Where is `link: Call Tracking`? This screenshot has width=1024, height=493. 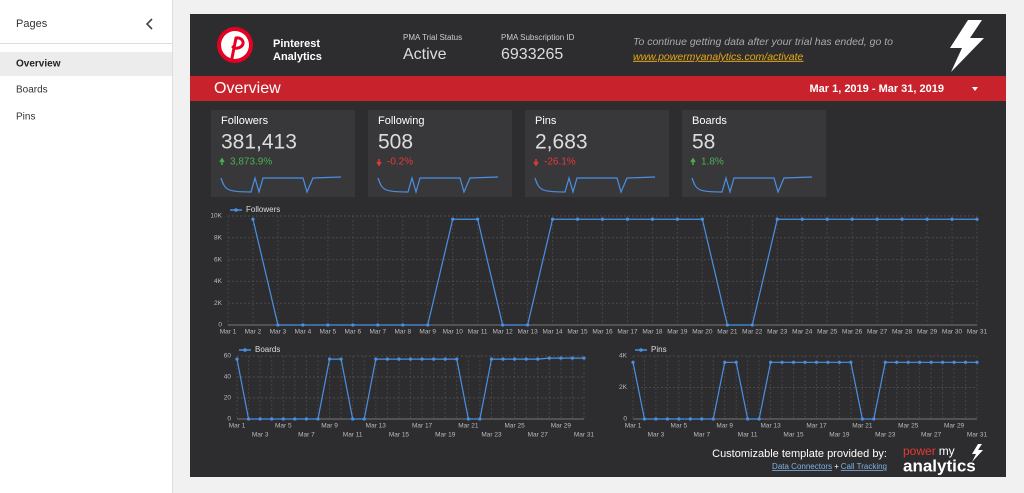
link: Call Tracking is located at coordinates (864, 466).